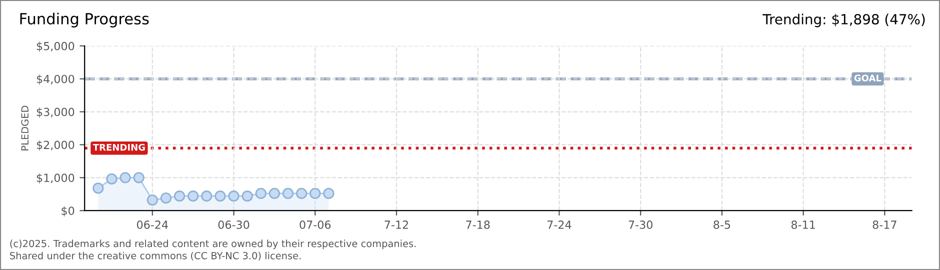 The width and height of the screenshot is (940, 270). I want to click on x-tick-label: 7-18, so click(478, 224).